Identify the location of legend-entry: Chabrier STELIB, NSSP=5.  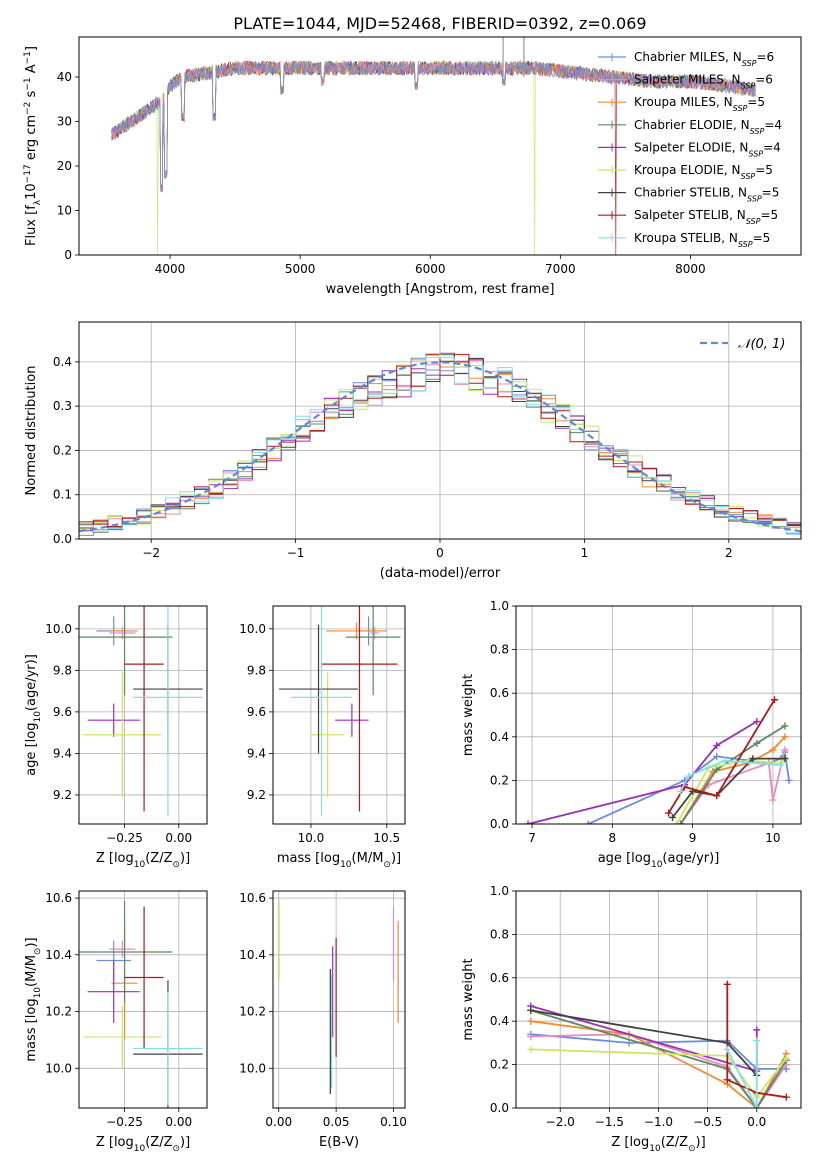
(688, 194).